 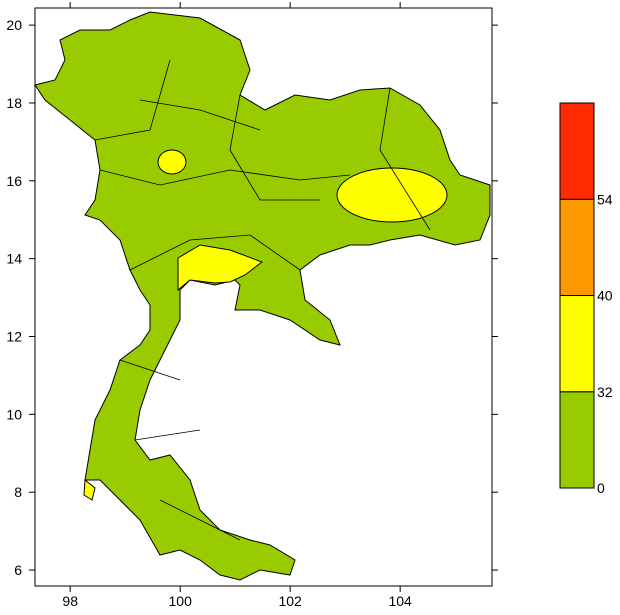 I want to click on colorbar-label: 32, so click(x=605, y=392).